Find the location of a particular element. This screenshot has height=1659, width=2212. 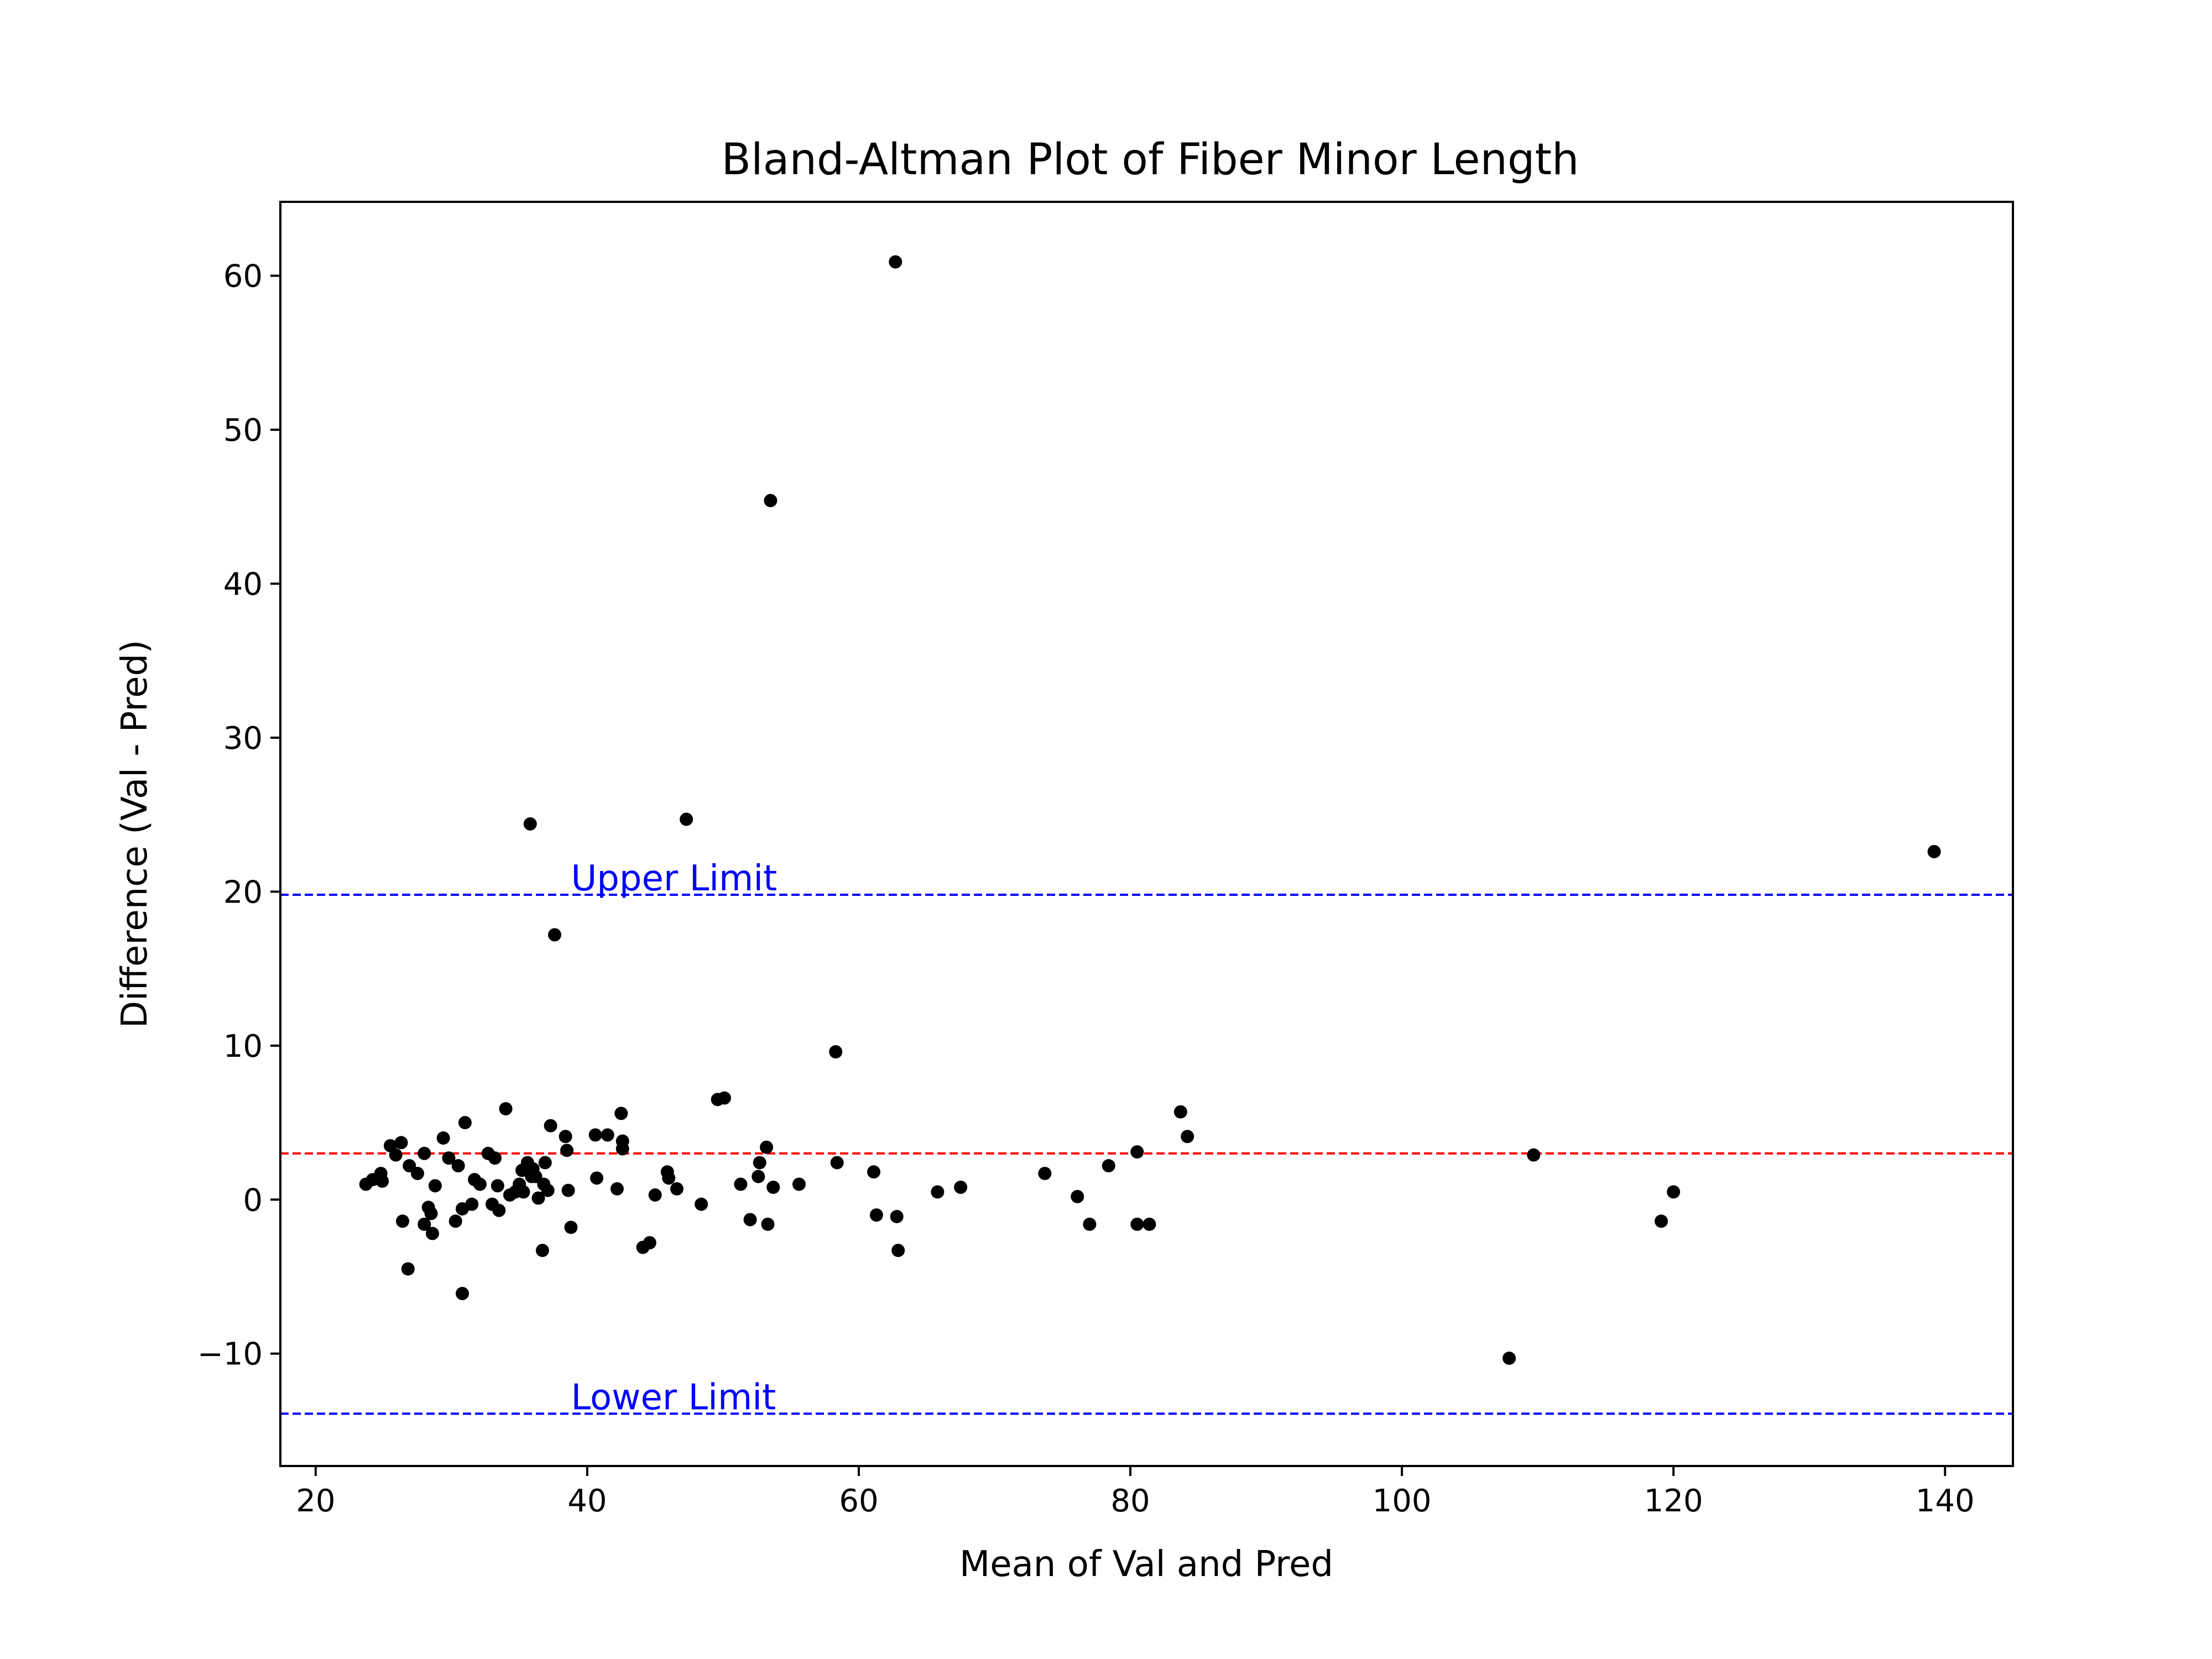

reference-line-labels: Upper Limit Lower Limit is located at coordinates (674, 1138).